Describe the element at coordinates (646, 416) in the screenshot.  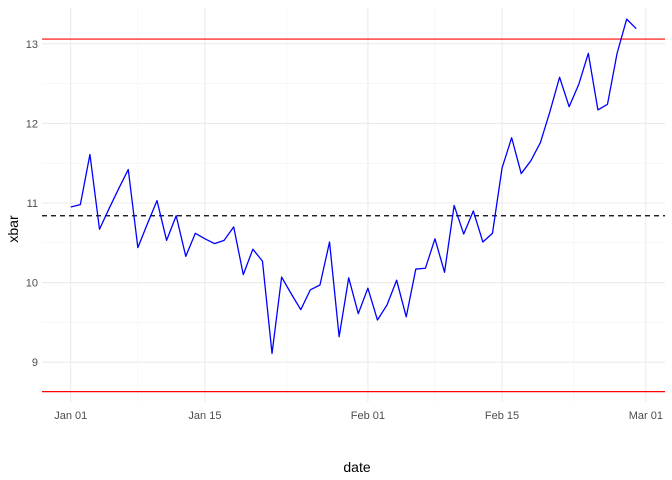
I see `x-tick-label: Mar 01` at that location.